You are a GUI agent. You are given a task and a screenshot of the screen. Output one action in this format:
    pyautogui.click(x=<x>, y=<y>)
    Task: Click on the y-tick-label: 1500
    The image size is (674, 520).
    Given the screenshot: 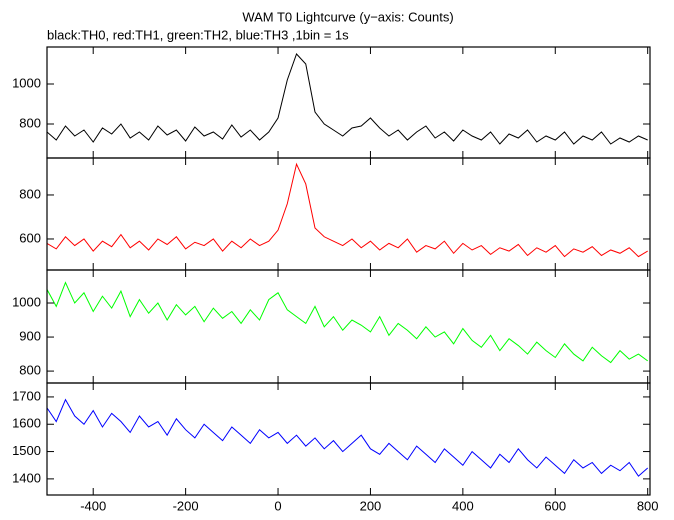 What is the action you would take?
    pyautogui.click(x=26, y=450)
    